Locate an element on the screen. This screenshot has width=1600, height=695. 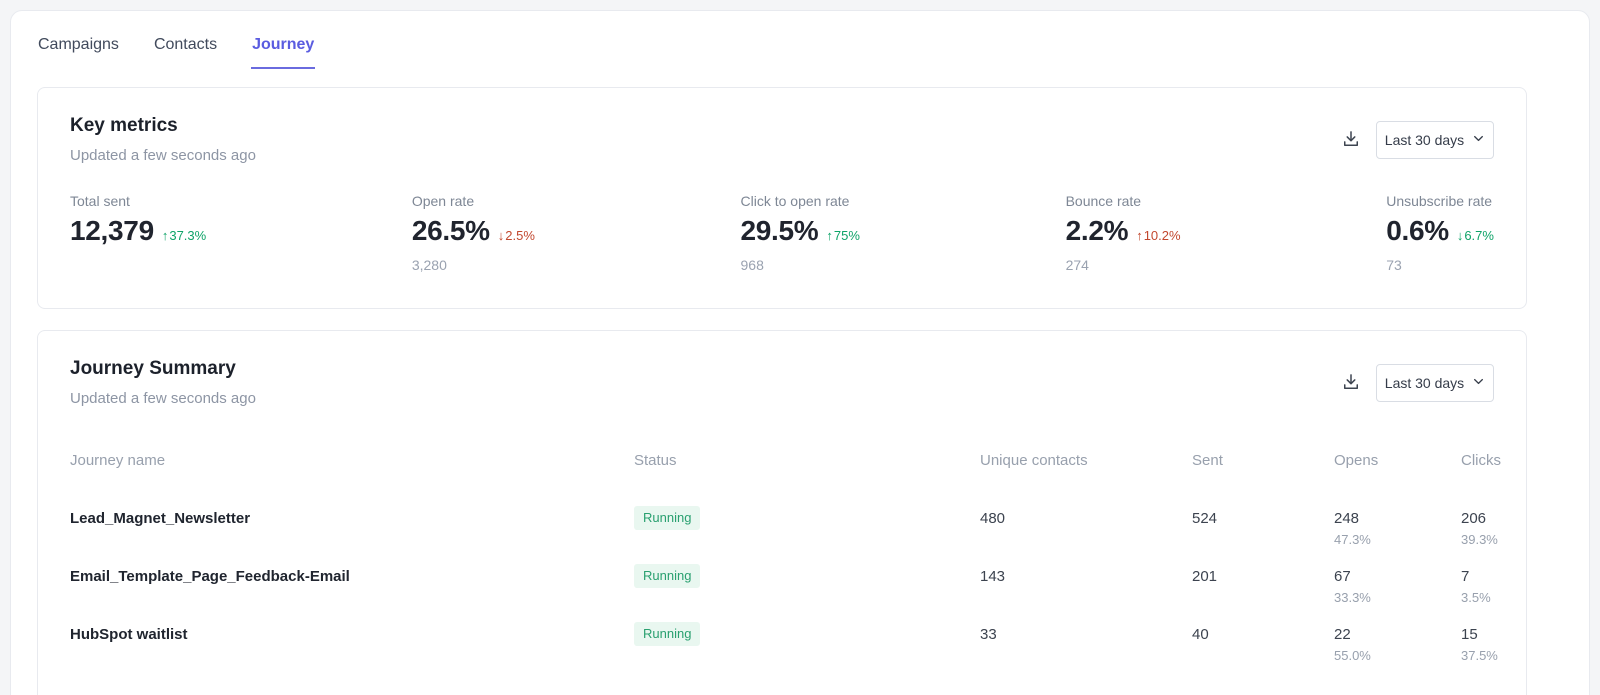
tab-bar: Campaigns Contacts Journey is located at coordinates (782, 51).